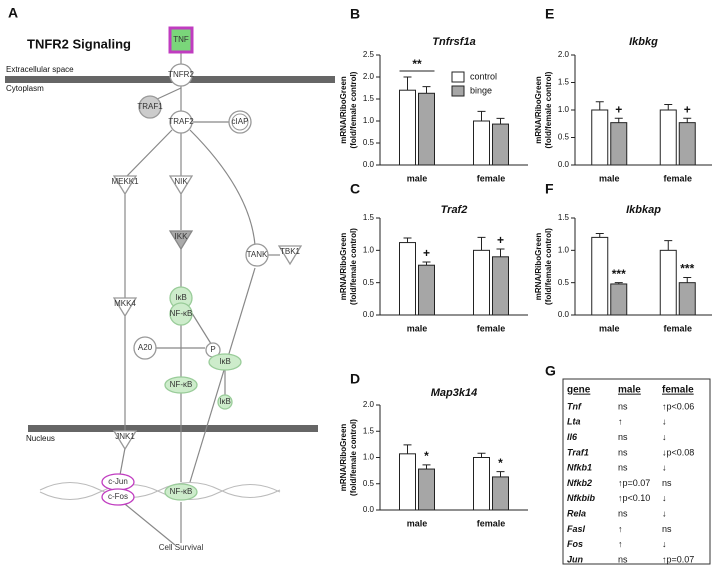 This screenshot has width=713, height=568. What do you see at coordinates (620, 544) in the screenshot?
I see `table-cell: ↑` at bounding box center [620, 544].